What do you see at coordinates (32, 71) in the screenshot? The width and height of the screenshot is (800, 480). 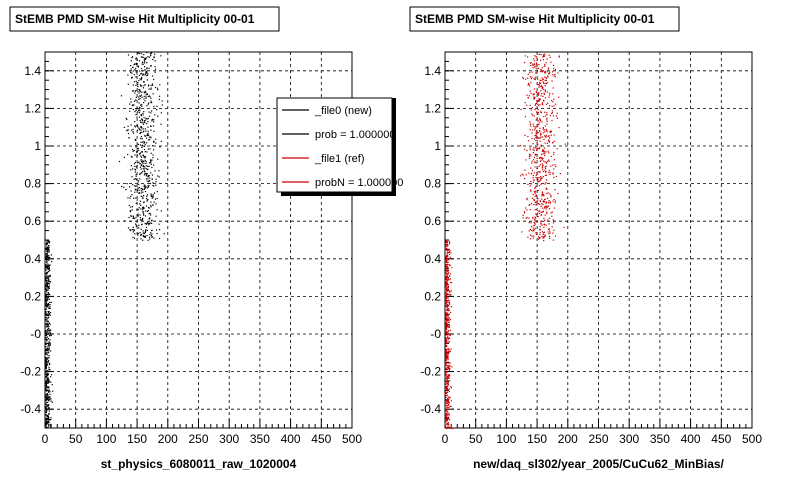 I see `y-tick-label: 1.4` at bounding box center [32, 71].